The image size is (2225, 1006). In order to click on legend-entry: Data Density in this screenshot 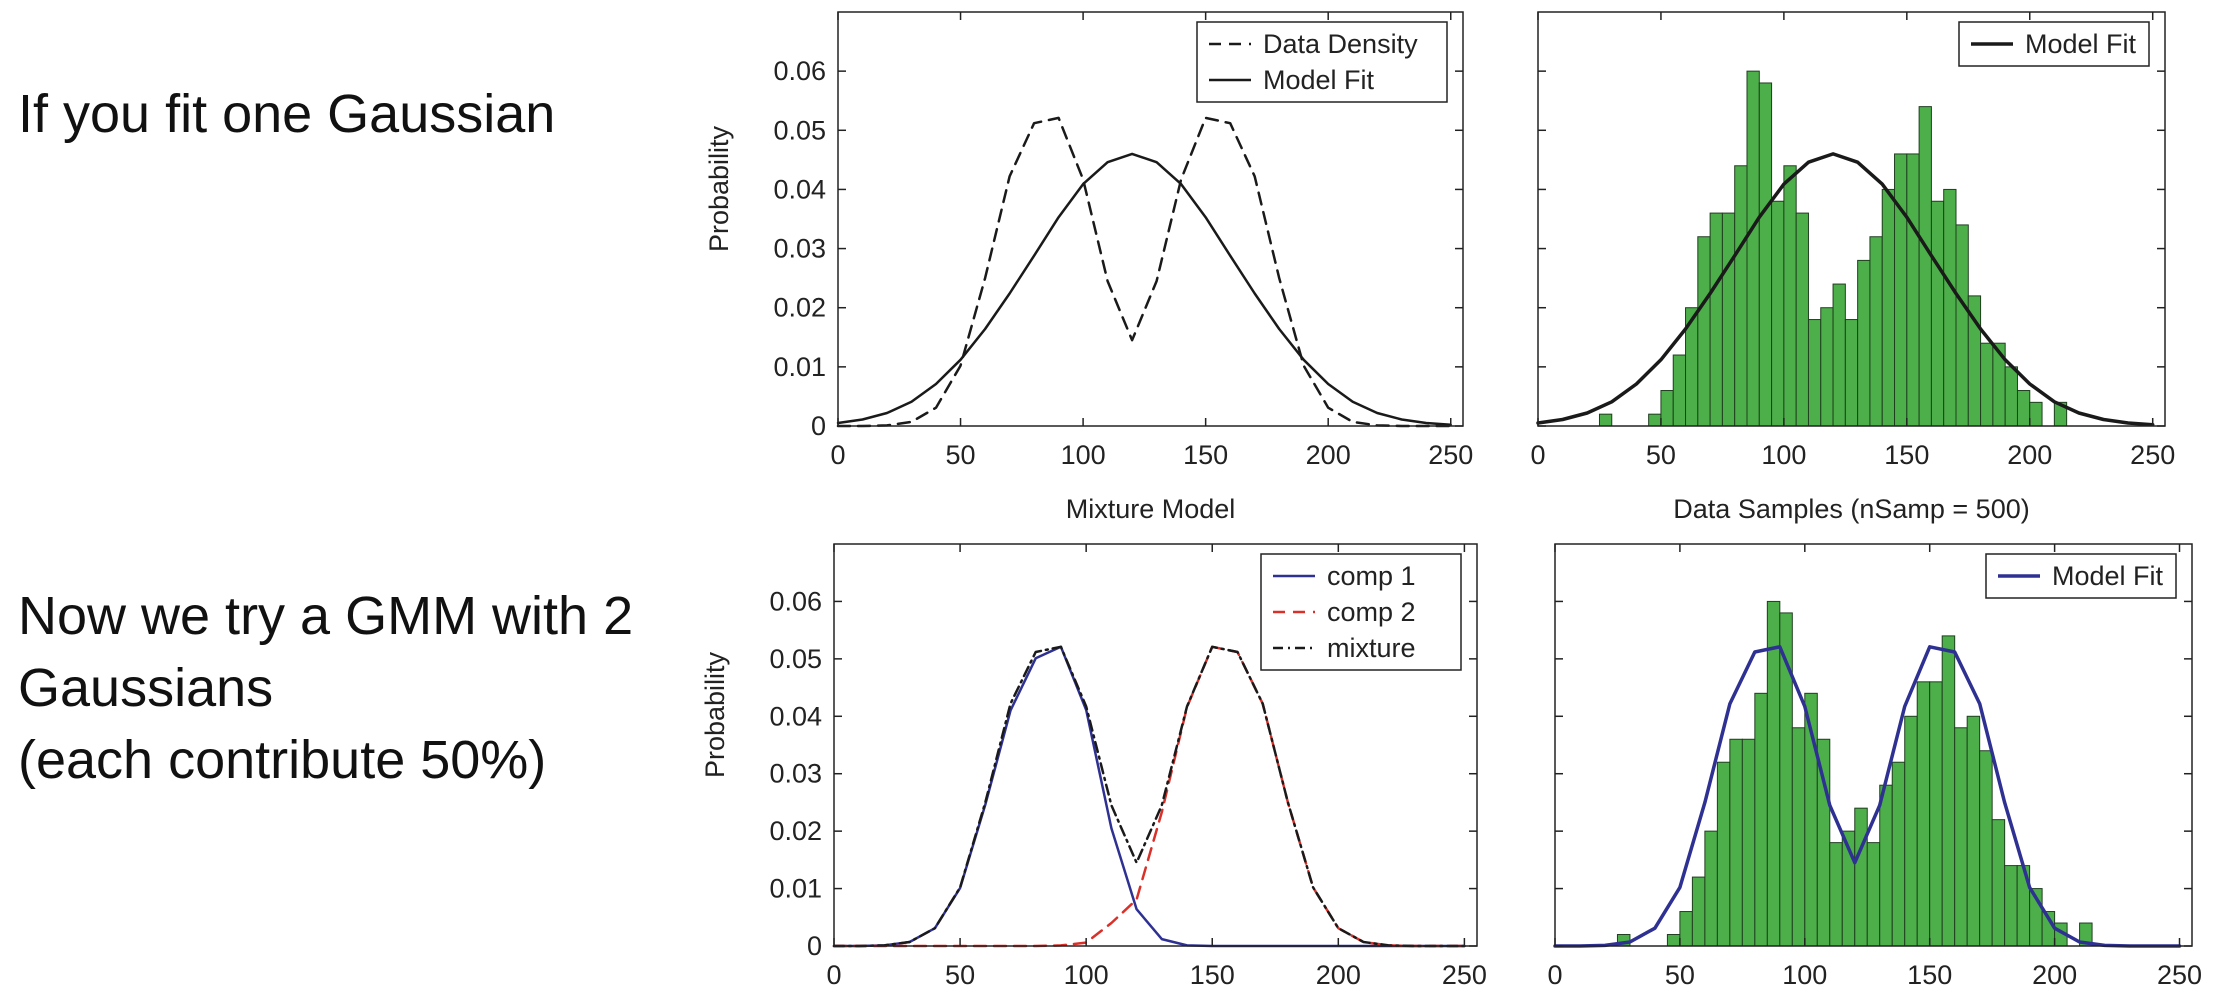, I will do `click(1340, 44)`.